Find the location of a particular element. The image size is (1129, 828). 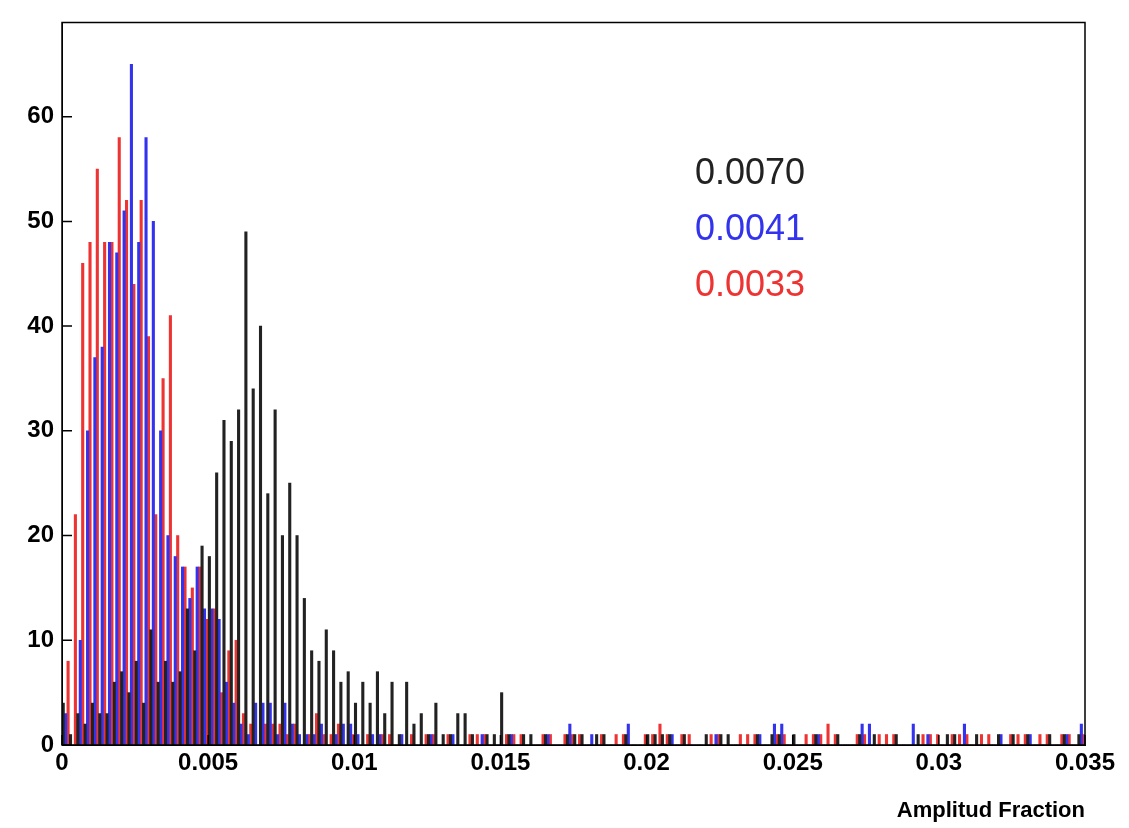

x-tick-label: 0.015 is located at coordinates (500, 762).